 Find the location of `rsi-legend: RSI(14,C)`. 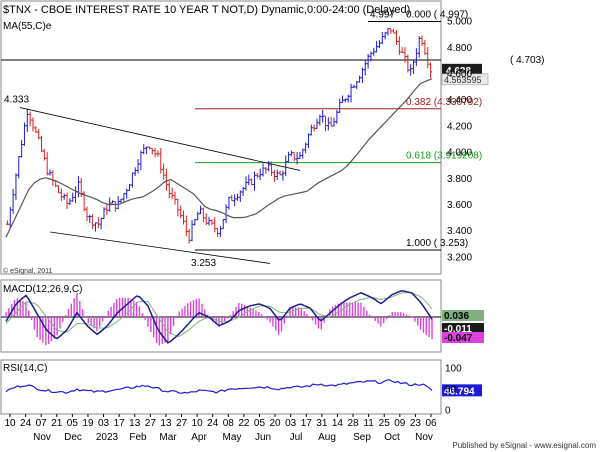

rsi-legend: RSI(14,C) is located at coordinates (25, 368).